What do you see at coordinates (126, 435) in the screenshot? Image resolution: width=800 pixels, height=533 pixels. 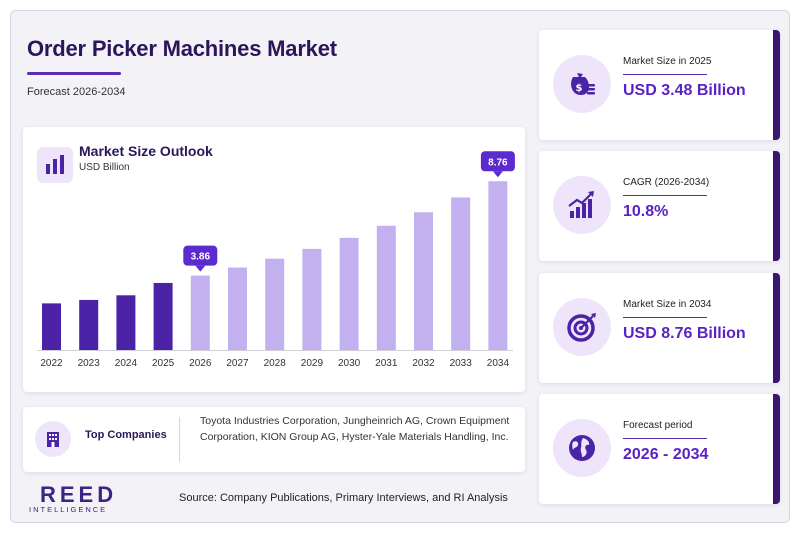 I see `top-companies-label: Top Companies` at bounding box center [126, 435].